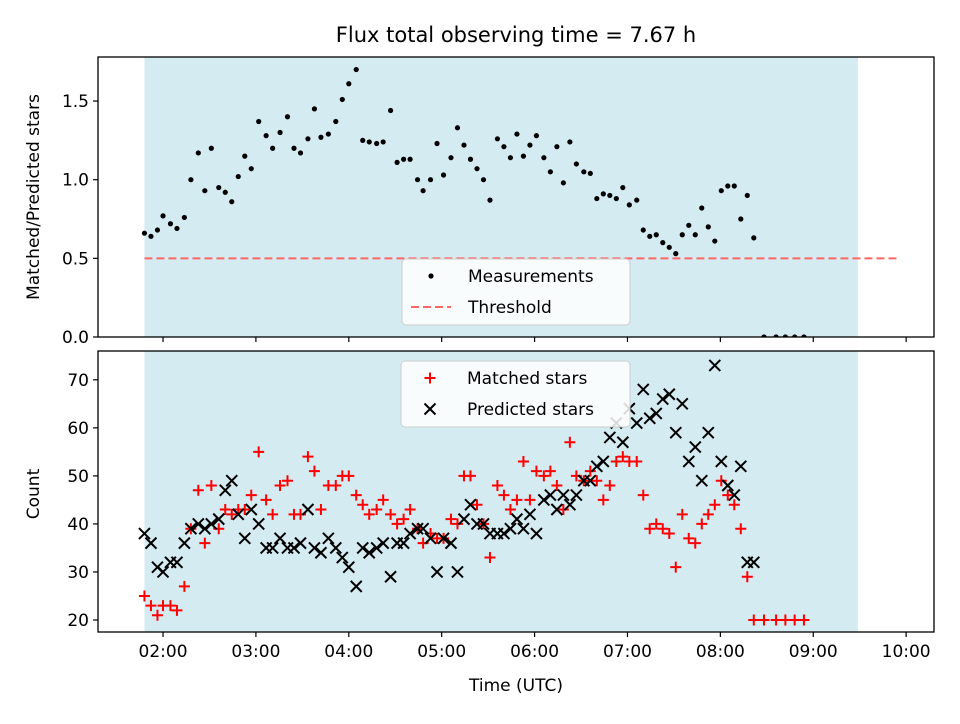  I want to click on chart-title: Flux total observing time = 7.67 h, so click(516, 35).